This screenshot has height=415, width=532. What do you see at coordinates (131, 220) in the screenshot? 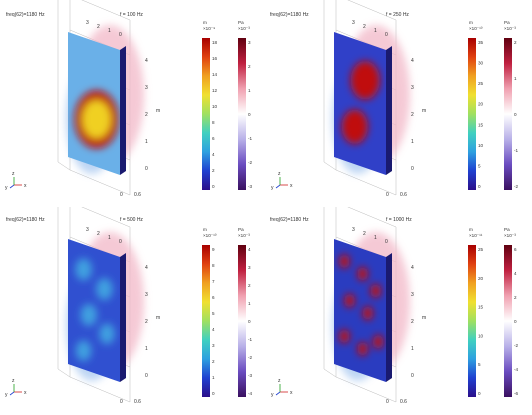
I see `plot-title: f = 500 Hz` at bounding box center [131, 220].